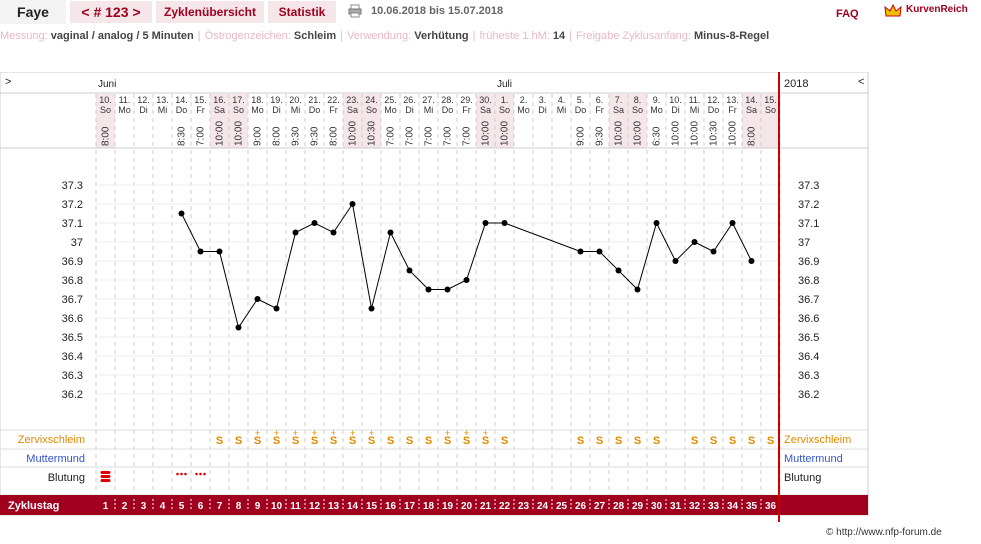  What do you see at coordinates (302, 12) in the screenshot?
I see `tab-statistics: Statistik` at bounding box center [302, 12].